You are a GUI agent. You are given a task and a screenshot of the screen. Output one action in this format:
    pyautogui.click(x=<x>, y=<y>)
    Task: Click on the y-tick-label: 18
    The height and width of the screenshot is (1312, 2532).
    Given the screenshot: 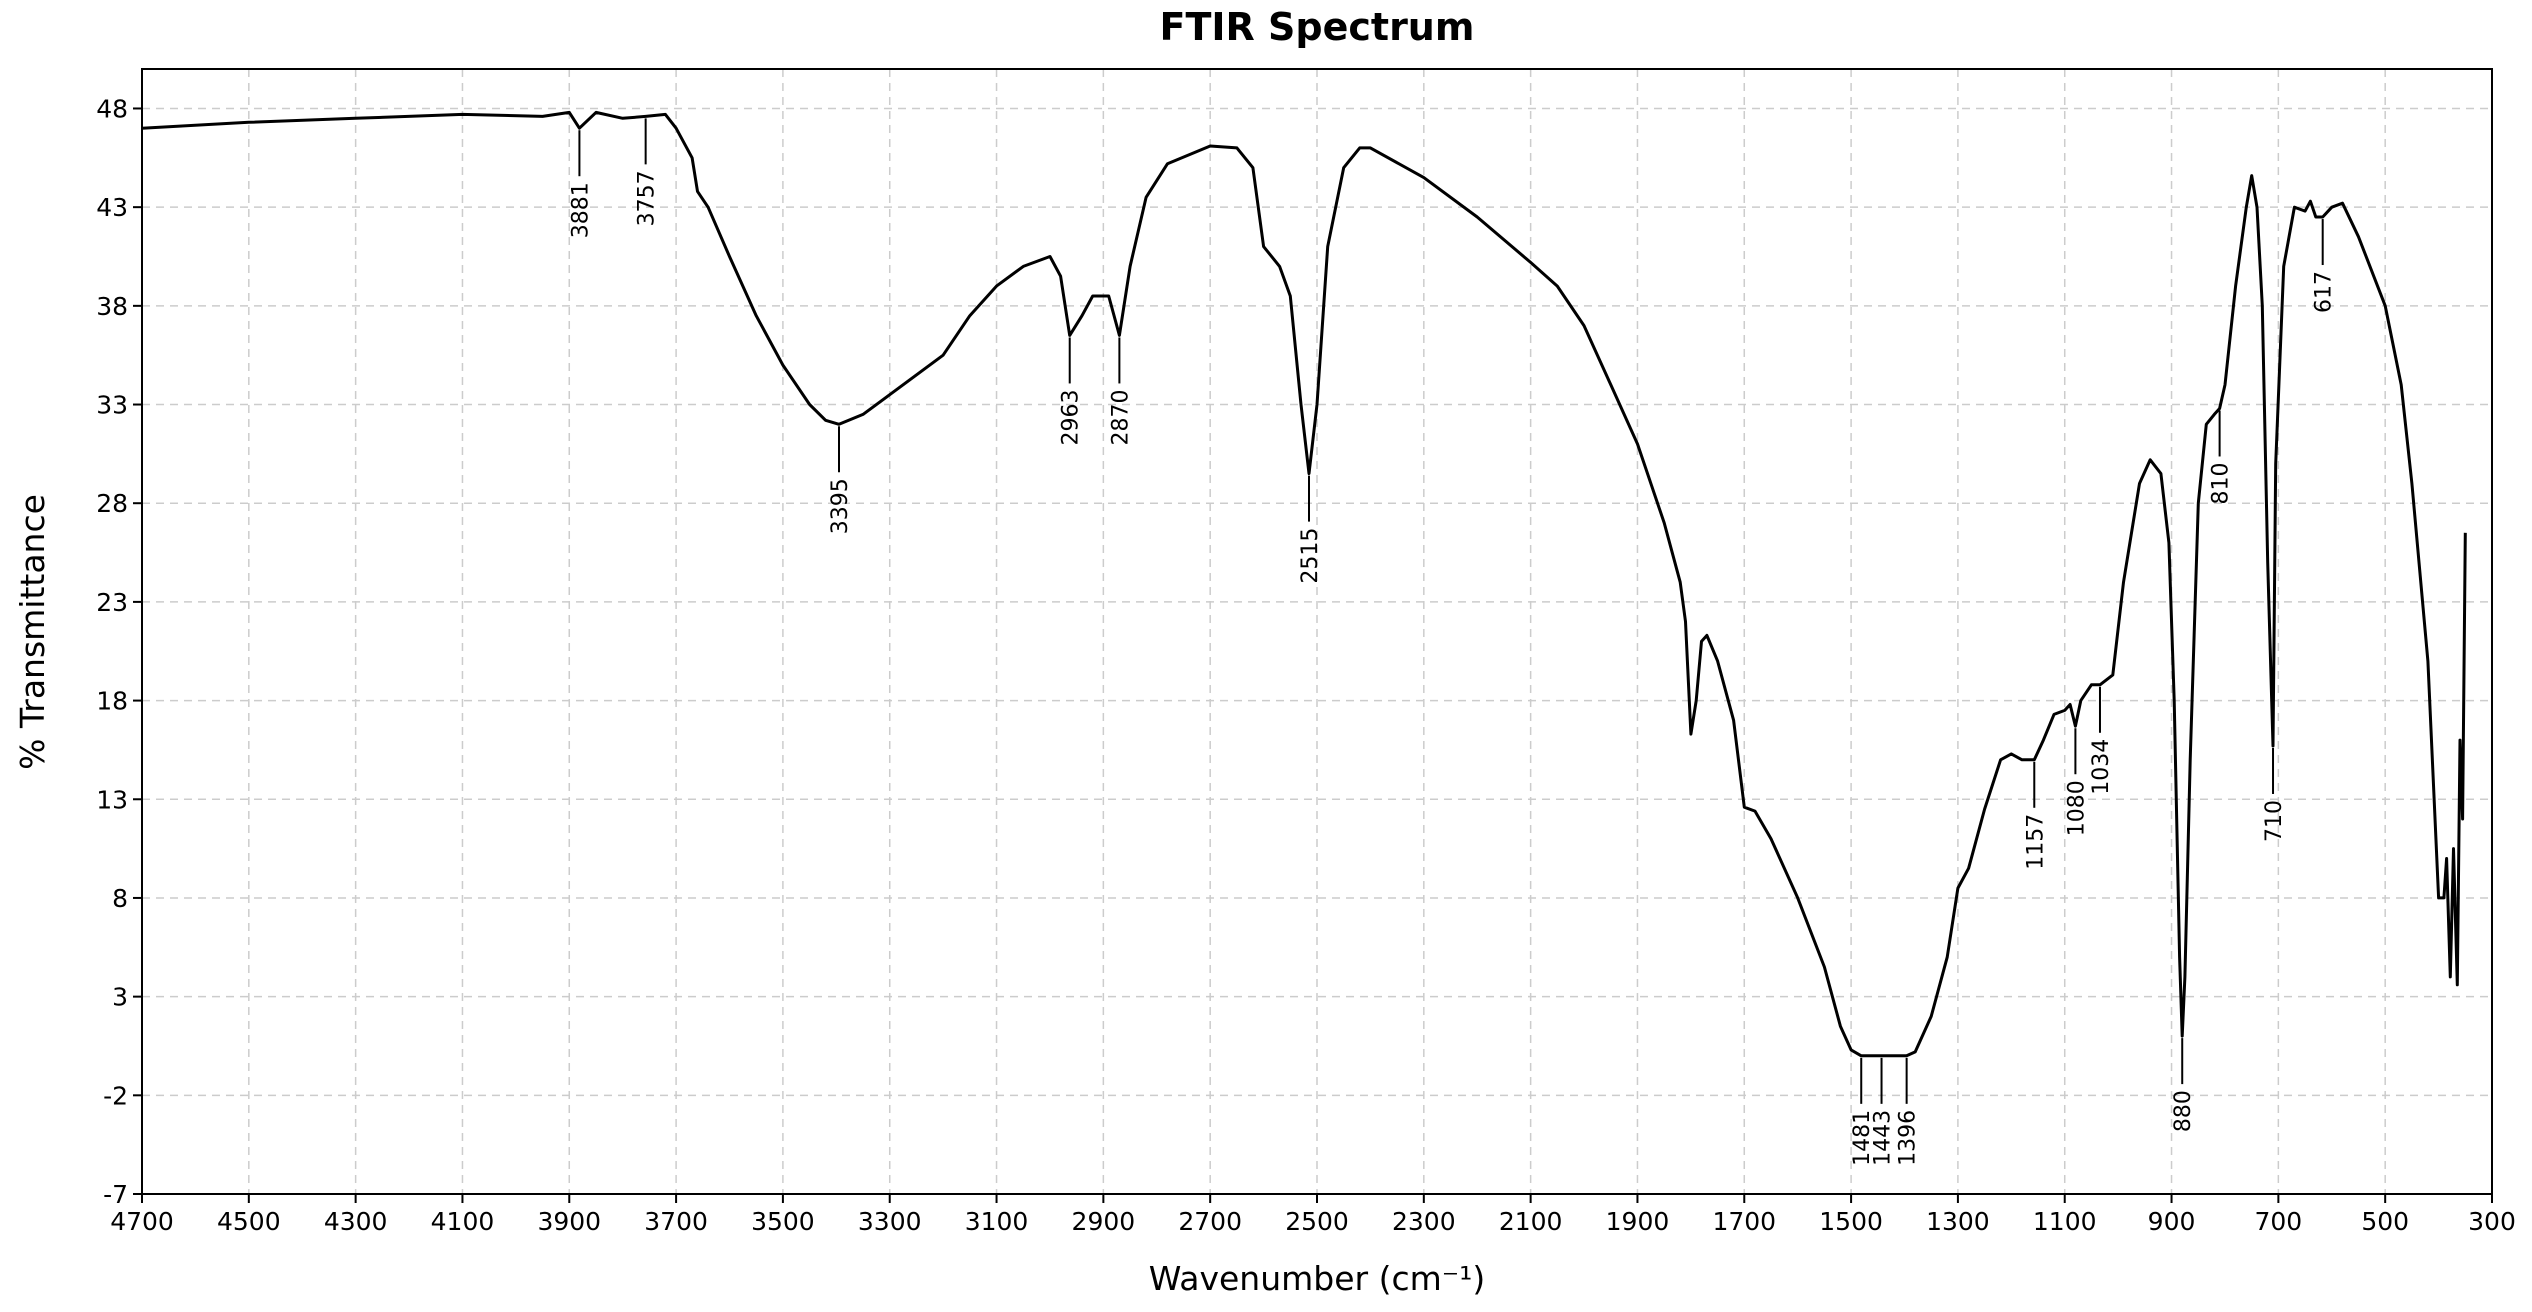 What is the action you would take?
    pyautogui.click(x=112, y=701)
    